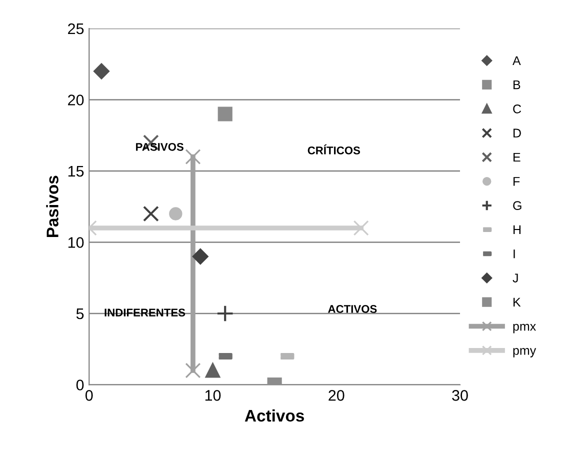  What do you see at coordinates (80, 385) in the screenshot?
I see `y-tick-label: 0` at bounding box center [80, 385].